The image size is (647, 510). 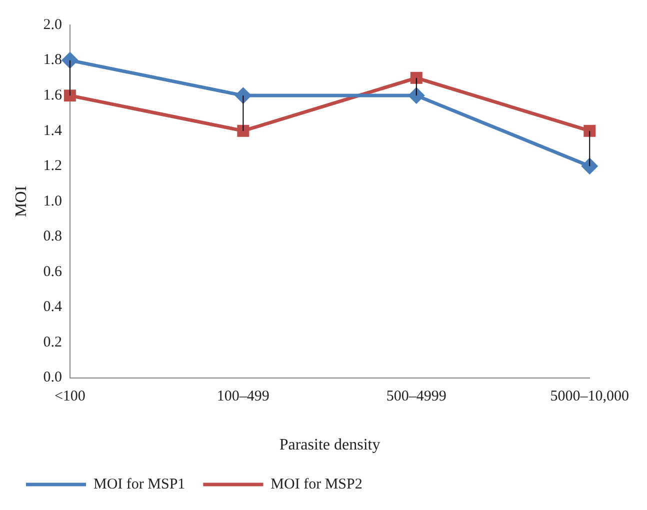 I want to click on y-tick-label: 1.4, so click(x=52, y=130).